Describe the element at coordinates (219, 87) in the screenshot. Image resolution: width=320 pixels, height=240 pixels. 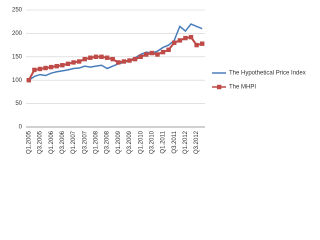
I see `legend-marker` at that location.